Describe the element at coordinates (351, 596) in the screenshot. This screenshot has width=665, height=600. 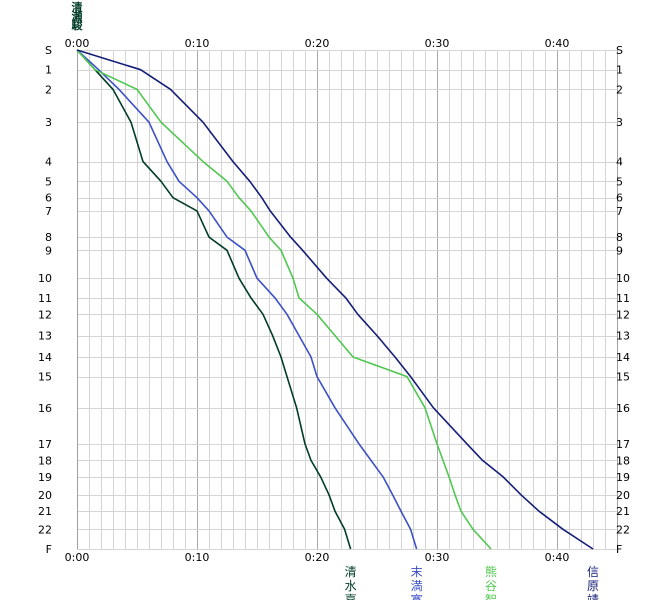
I see `runner-label-1: 嘉` at that location.